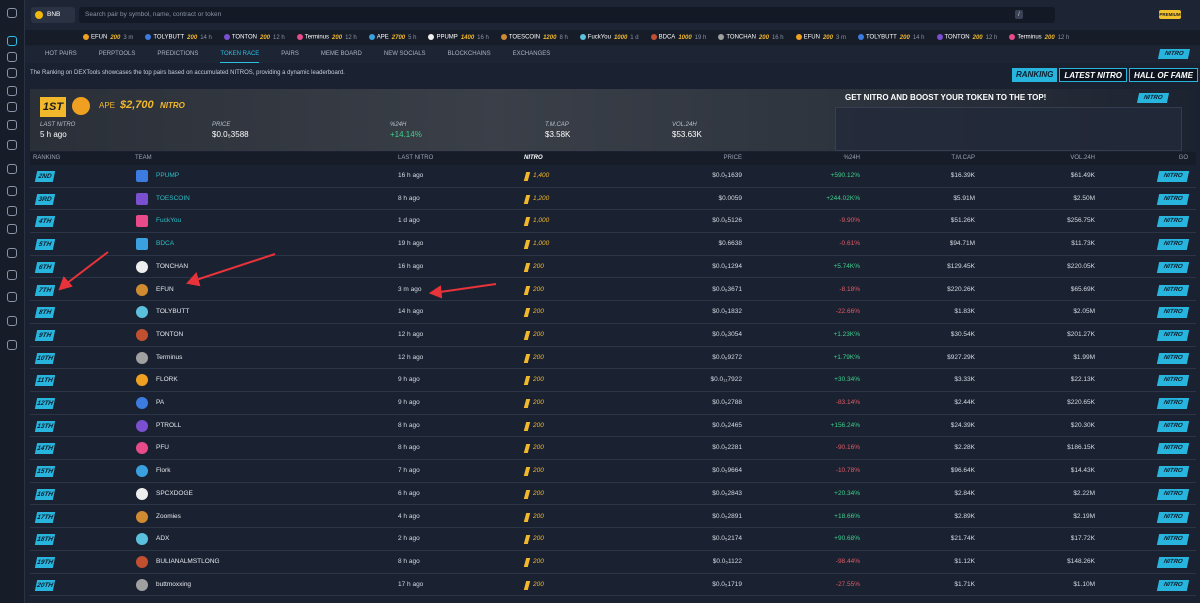 Image resolution: width=1200 pixels, height=603 pixels. Describe the element at coordinates (458, 37) in the screenshot. I see `ticker-item: PPUMP 1400 16 h` at that location.